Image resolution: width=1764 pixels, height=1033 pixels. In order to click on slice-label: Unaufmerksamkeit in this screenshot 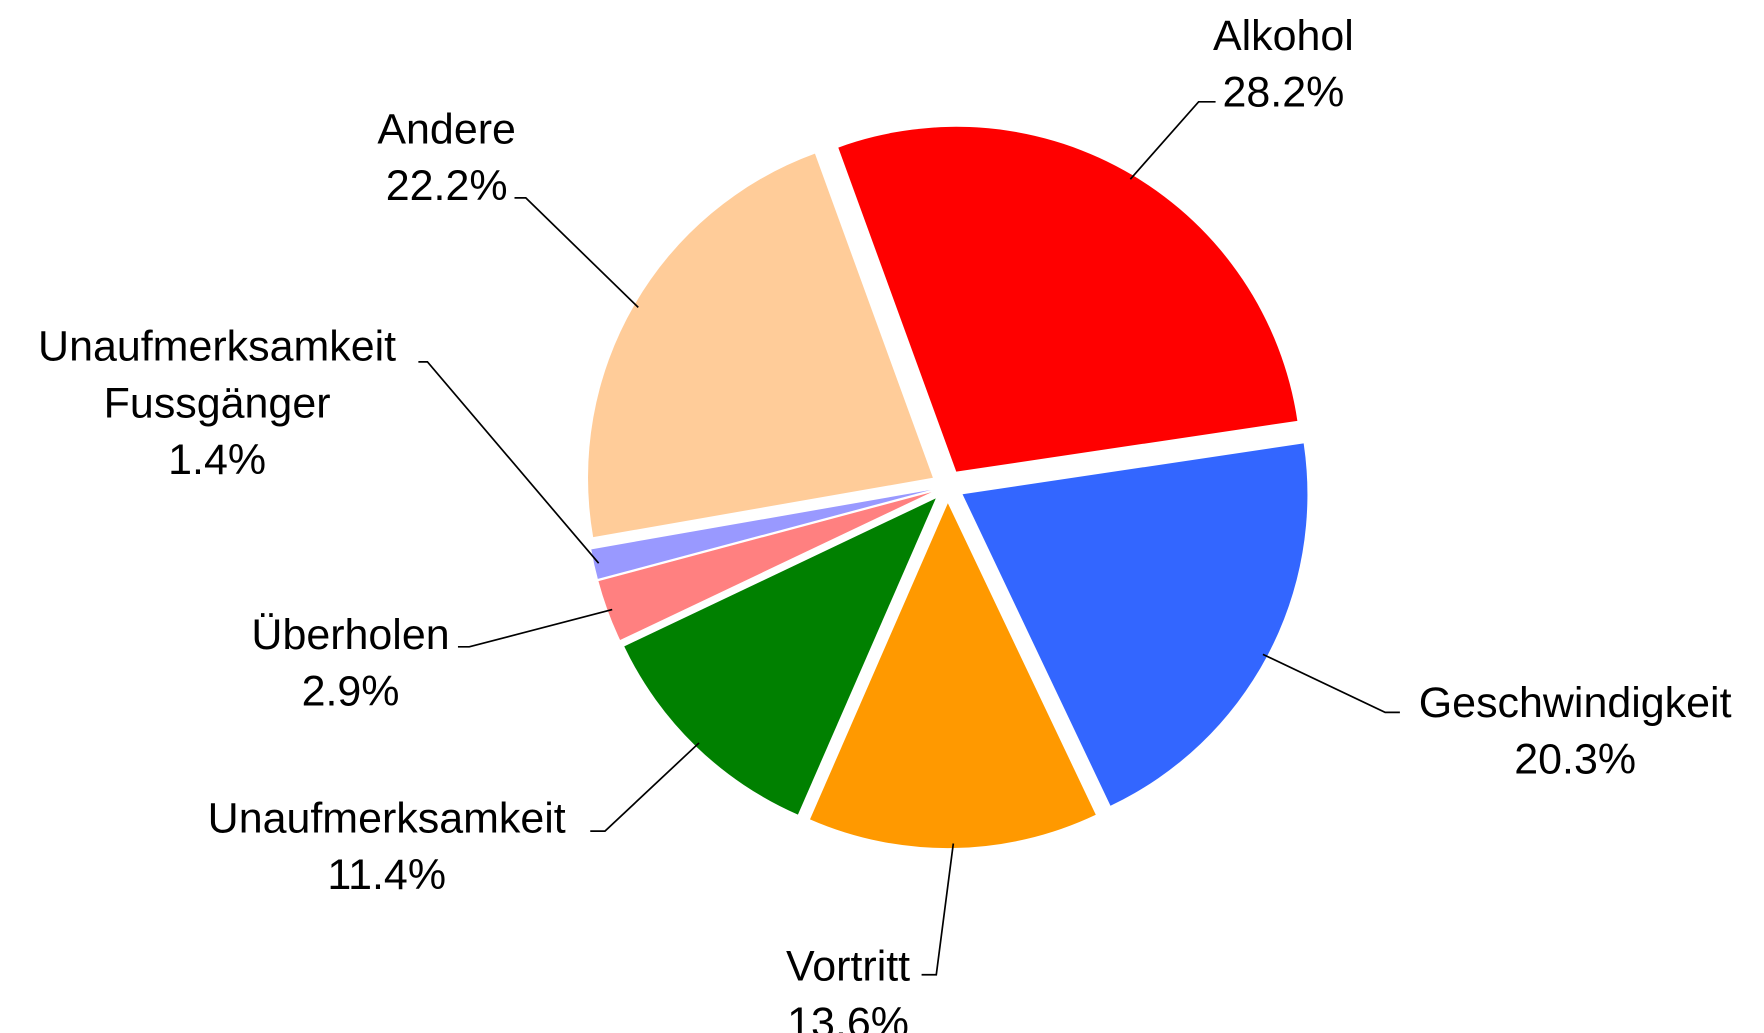, I will do `click(387, 818)`.